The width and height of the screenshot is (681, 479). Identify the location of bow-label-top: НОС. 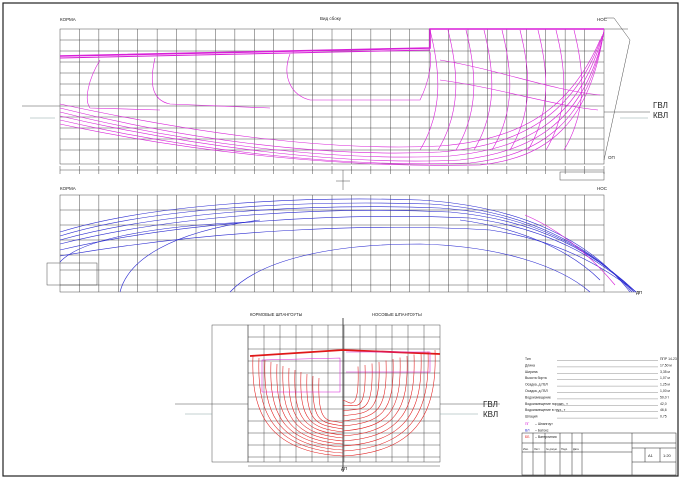
(602, 19).